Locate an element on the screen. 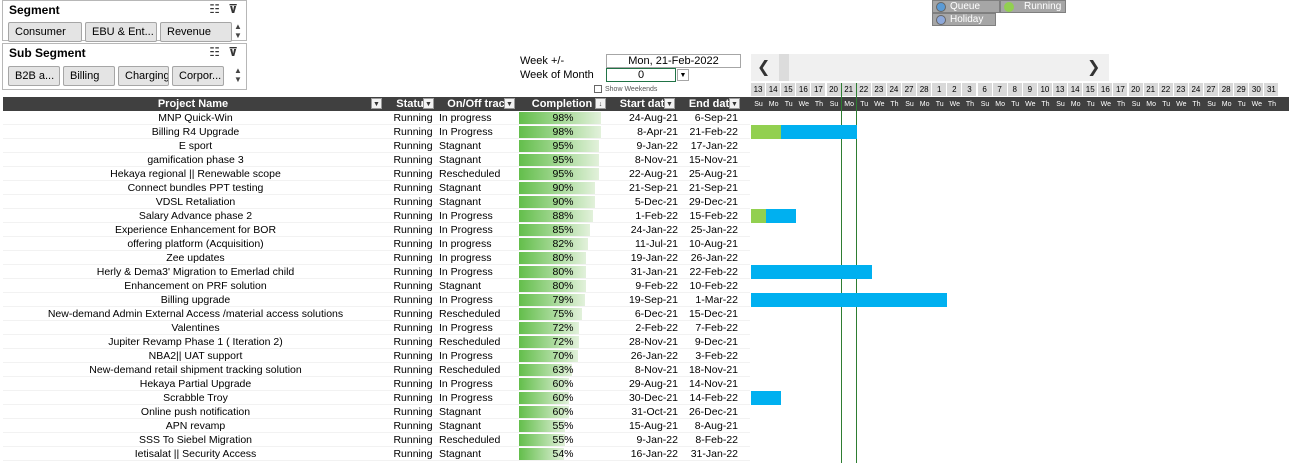 Image resolution: width=1289 pixels, height=463 pixels. start-date-cell: 21-Sep-21 is located at coordinates (653, 188).